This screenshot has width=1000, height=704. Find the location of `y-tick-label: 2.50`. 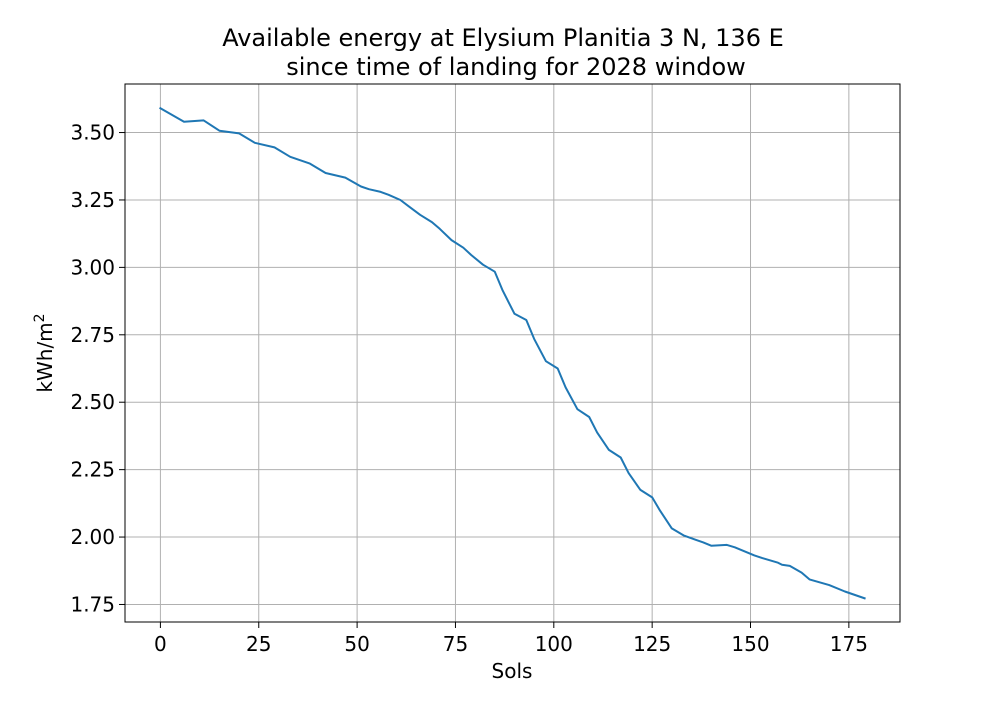

y-tick-label: 2.50 is located at coordinates (92, 402).